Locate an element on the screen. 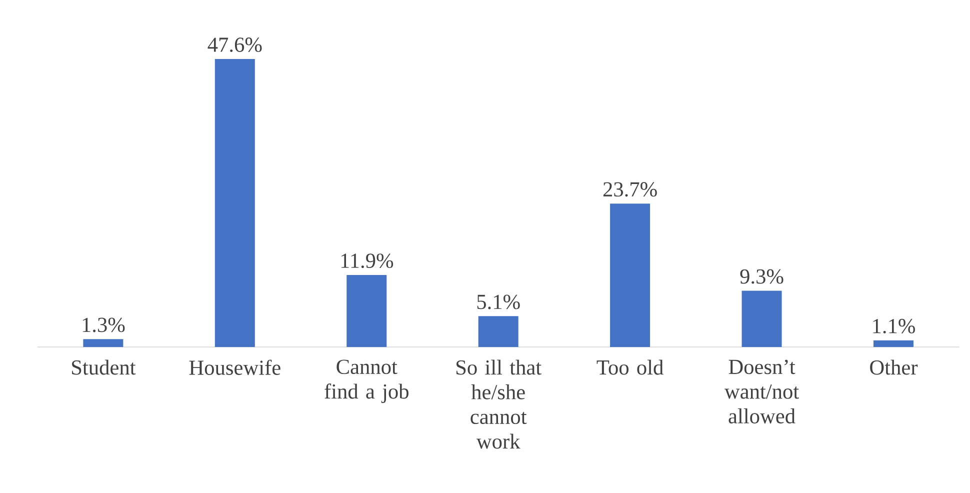 The width and height of the screenshot is (970, 493). x-tick-label: So ill that he/she cannot work is located at coordinates (499, 404).